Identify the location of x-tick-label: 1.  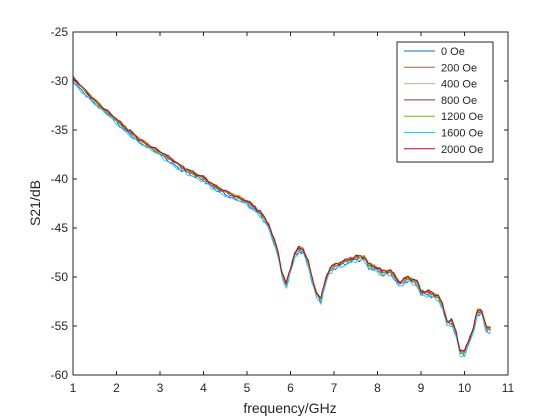
(73, 388).